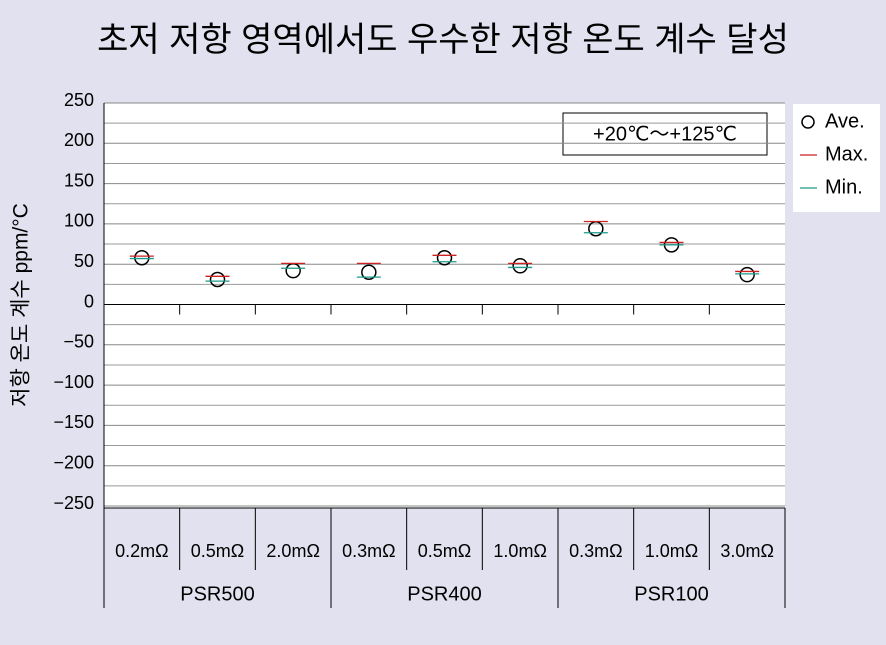 The height and width of the screenshot is (645, 886). Describe the element at coordinates (21, 305) in the screenshot. I see `y-axis-label: 저항 온도 계수 ppm/°C` at that location.